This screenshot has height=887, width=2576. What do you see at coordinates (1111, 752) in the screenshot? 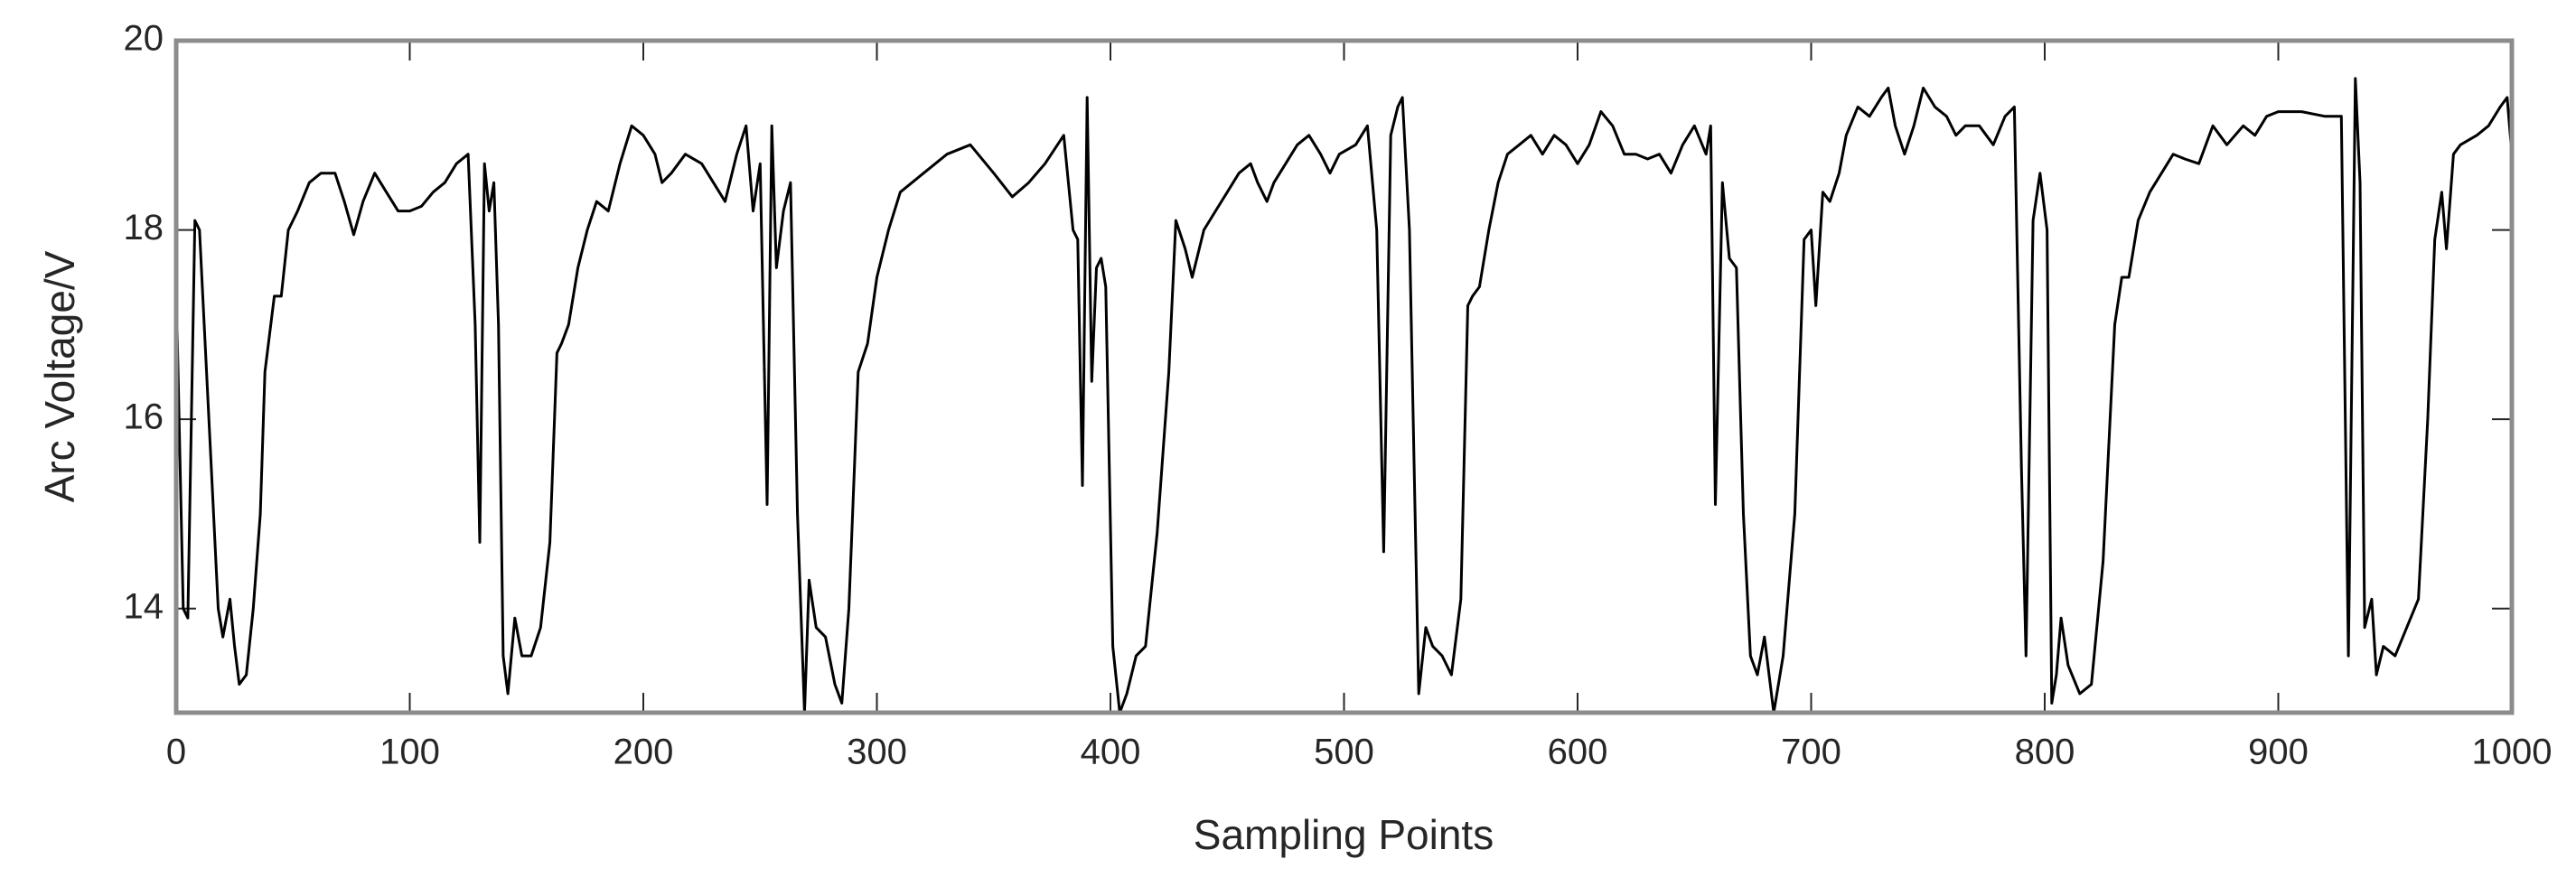
I see `x-tick-label: 400` at bounding box center [1111, 752].